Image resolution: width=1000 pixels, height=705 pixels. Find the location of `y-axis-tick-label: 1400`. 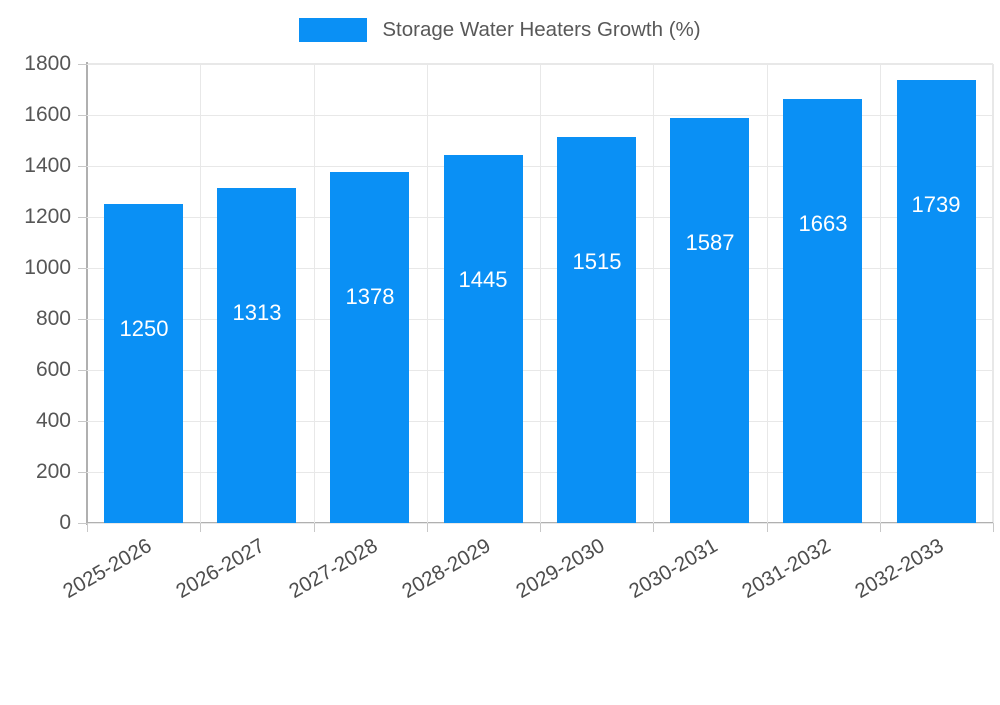

y-axis-tick-label: 1400 is located at coordinates (47, 165).